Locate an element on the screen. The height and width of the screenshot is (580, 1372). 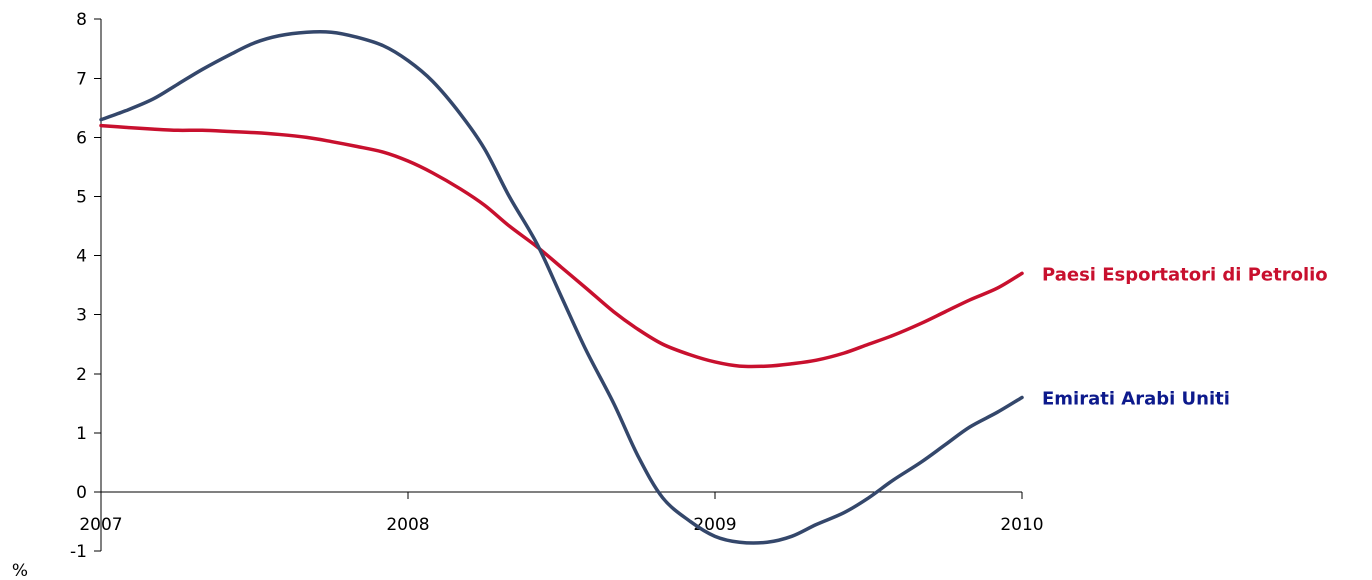
y-tick-label: 4 is located at coordinates (81, 257).